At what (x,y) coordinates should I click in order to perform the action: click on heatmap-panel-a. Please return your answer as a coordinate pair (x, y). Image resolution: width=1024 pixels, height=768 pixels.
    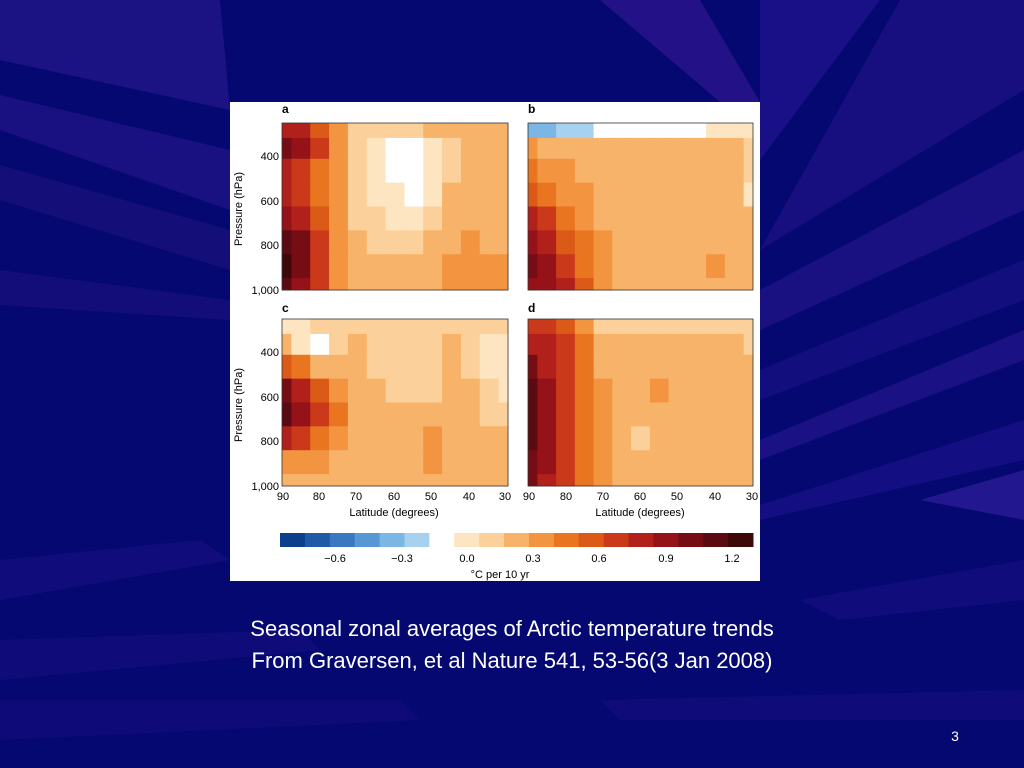
    Looking at the image, I should click on (395, 206).